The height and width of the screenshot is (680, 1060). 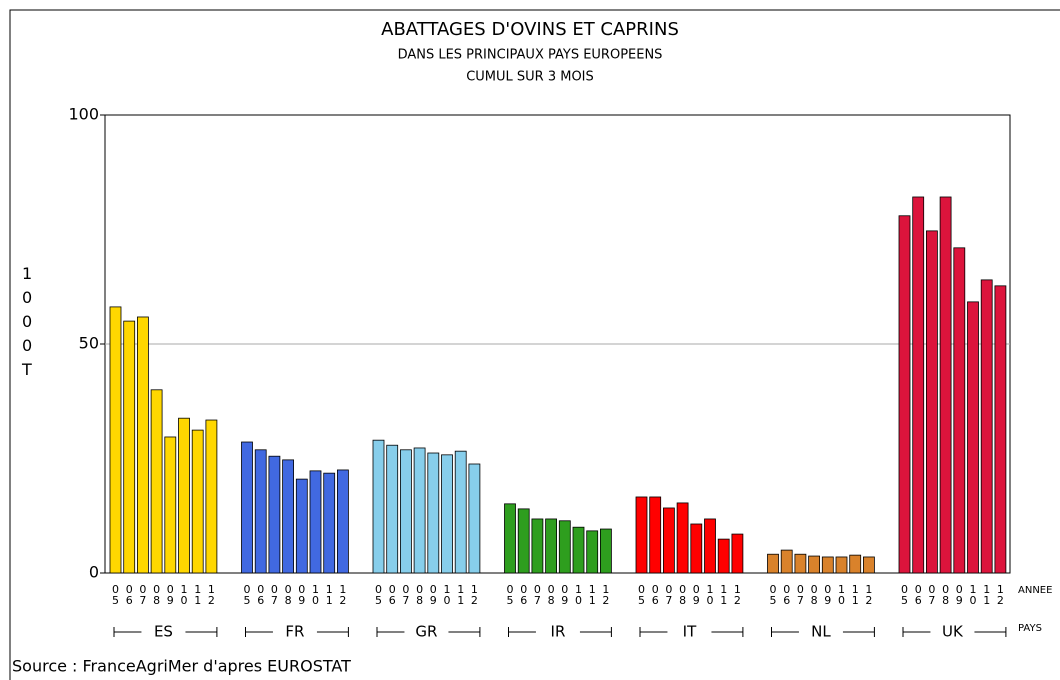 I want to click on y-axis-label: 1000 T, so click(x=27, y=321).